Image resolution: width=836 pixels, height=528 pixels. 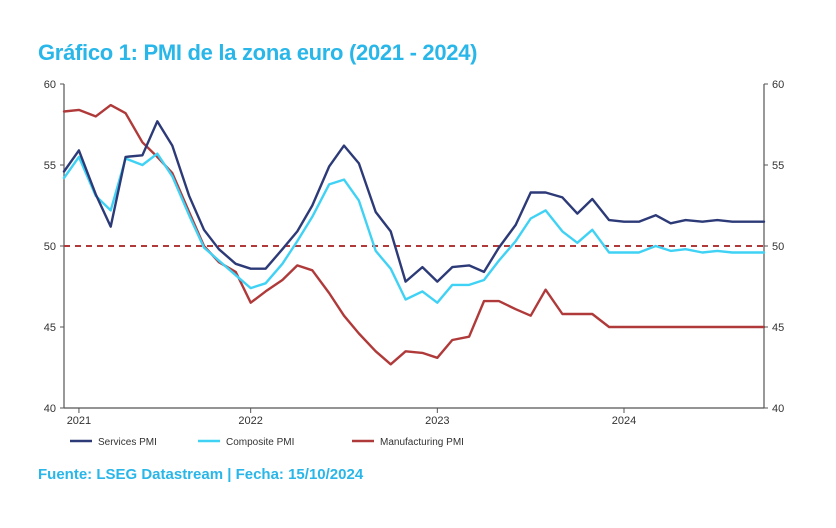 I want to click on x-tick-label: 2022, so click(x=250, y=421).